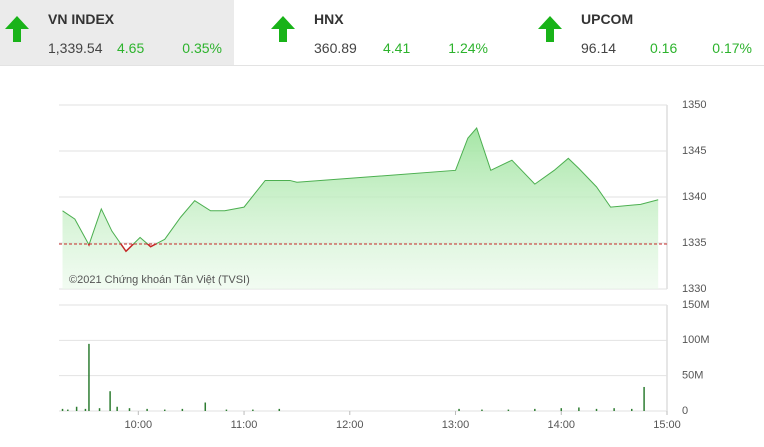 This screenshot has height=447, width=764. I want to click on index-panel: UPCOM 96.14 0.16 0.17%, so click(648, 32).